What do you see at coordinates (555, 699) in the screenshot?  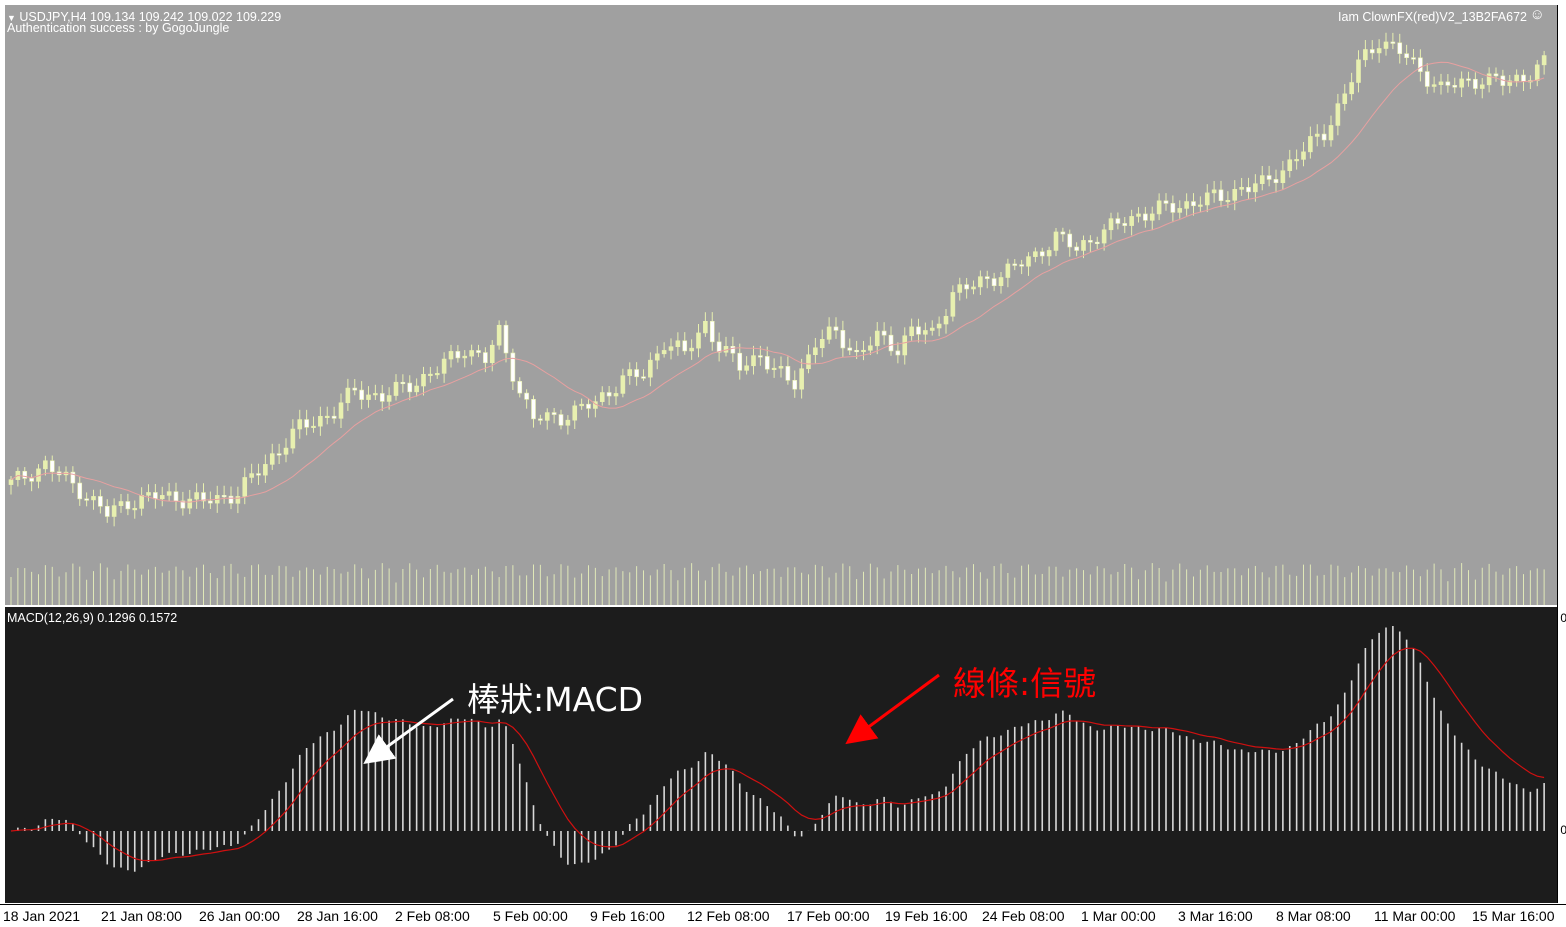 I see `histogram-annotation: 棒狀:MACD` at bounding box center [555, 699].